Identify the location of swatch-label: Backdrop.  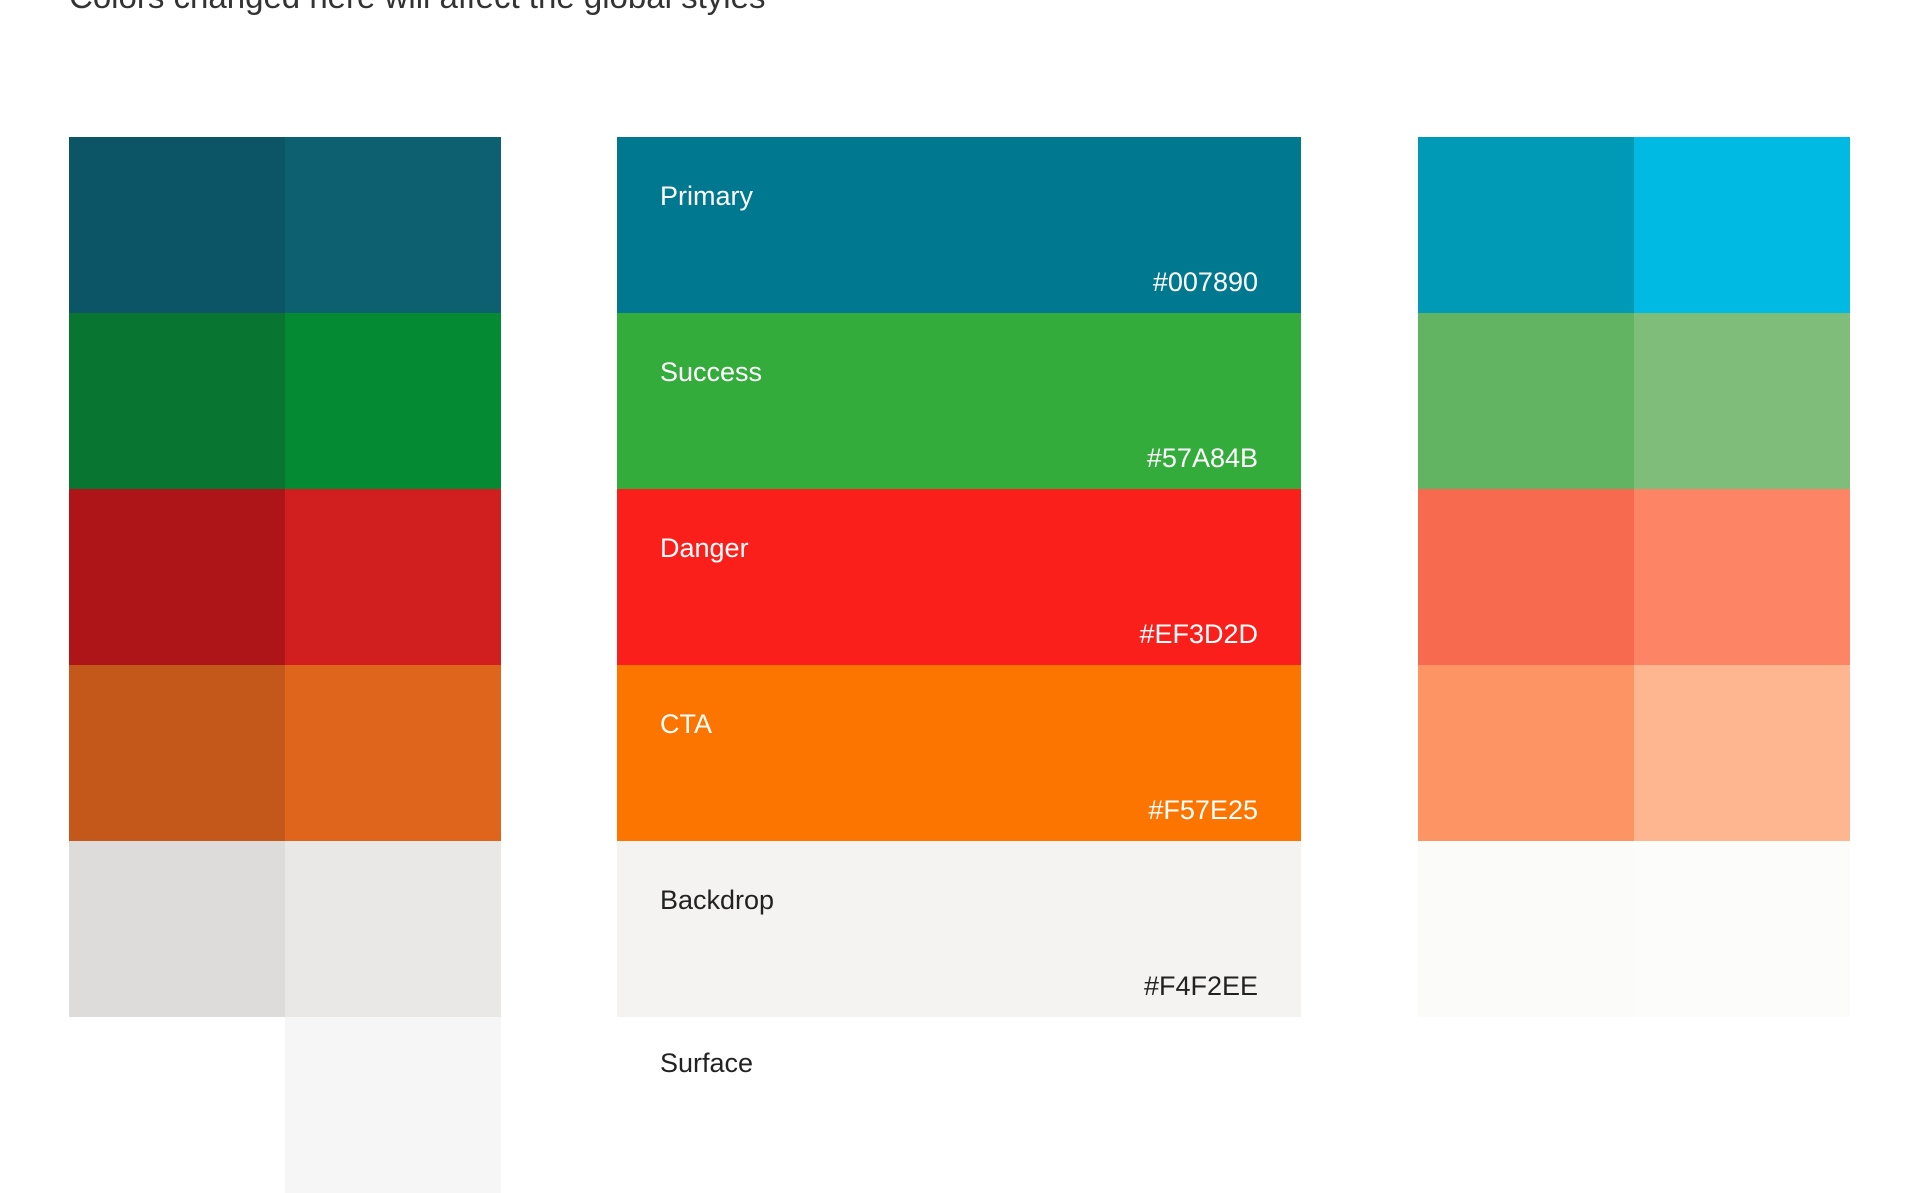
(717, 900).